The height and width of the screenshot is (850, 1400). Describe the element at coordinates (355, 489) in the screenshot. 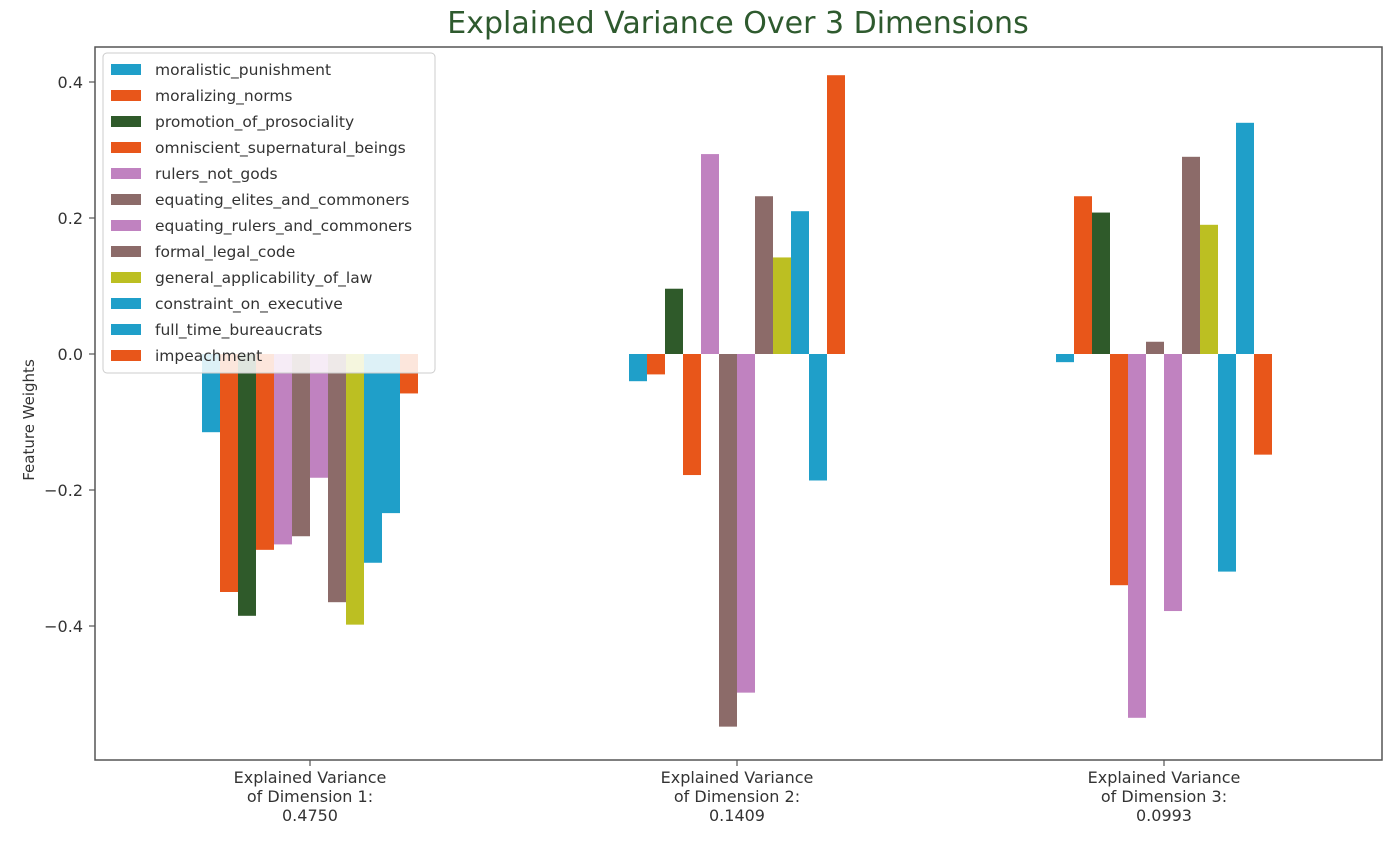

I see `bar-general_applicability_of_law-dim1` at that location.